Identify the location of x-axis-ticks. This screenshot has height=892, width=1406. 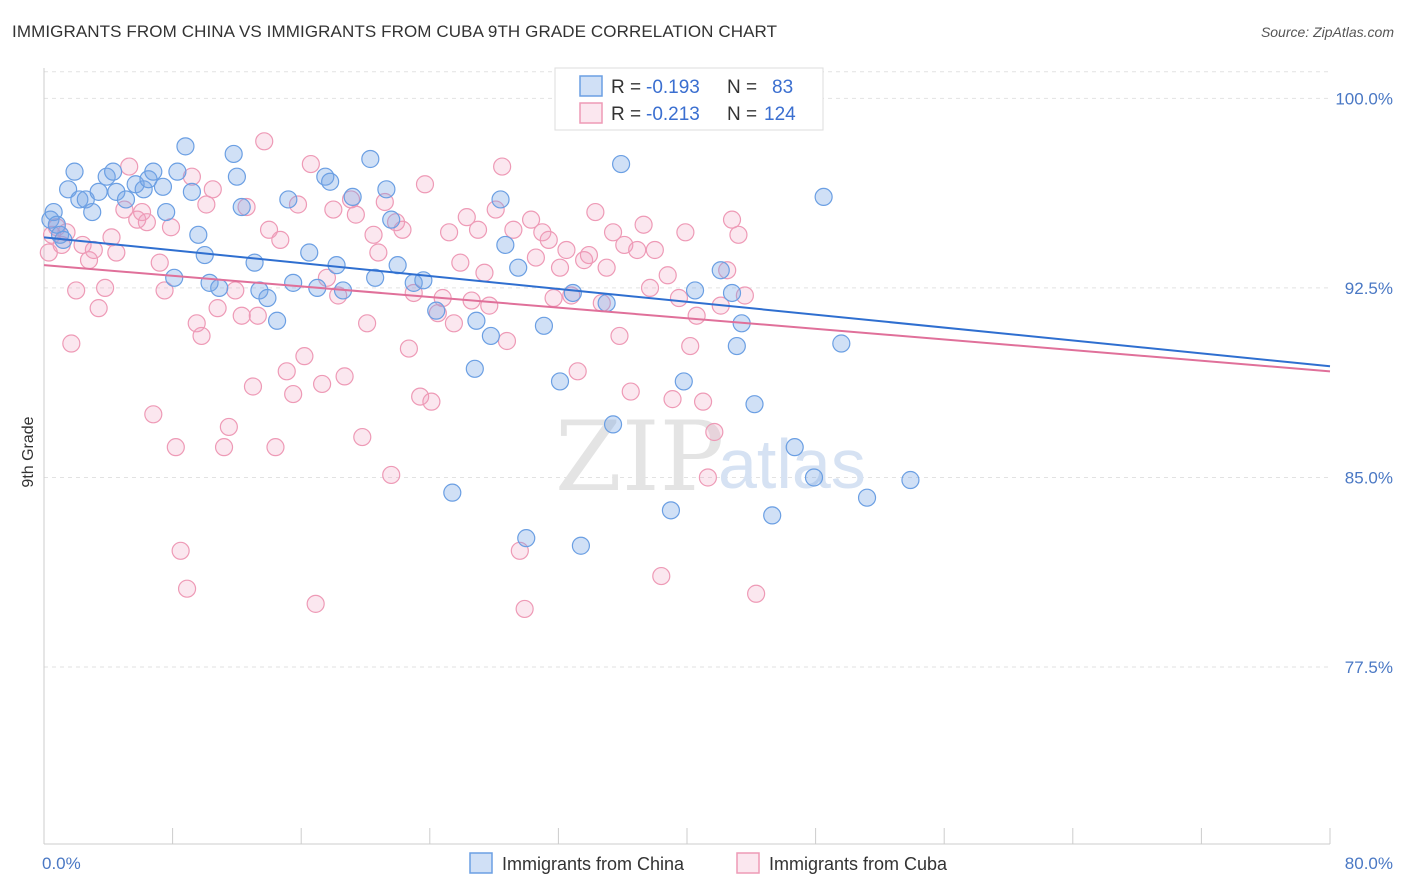
(687, 836).